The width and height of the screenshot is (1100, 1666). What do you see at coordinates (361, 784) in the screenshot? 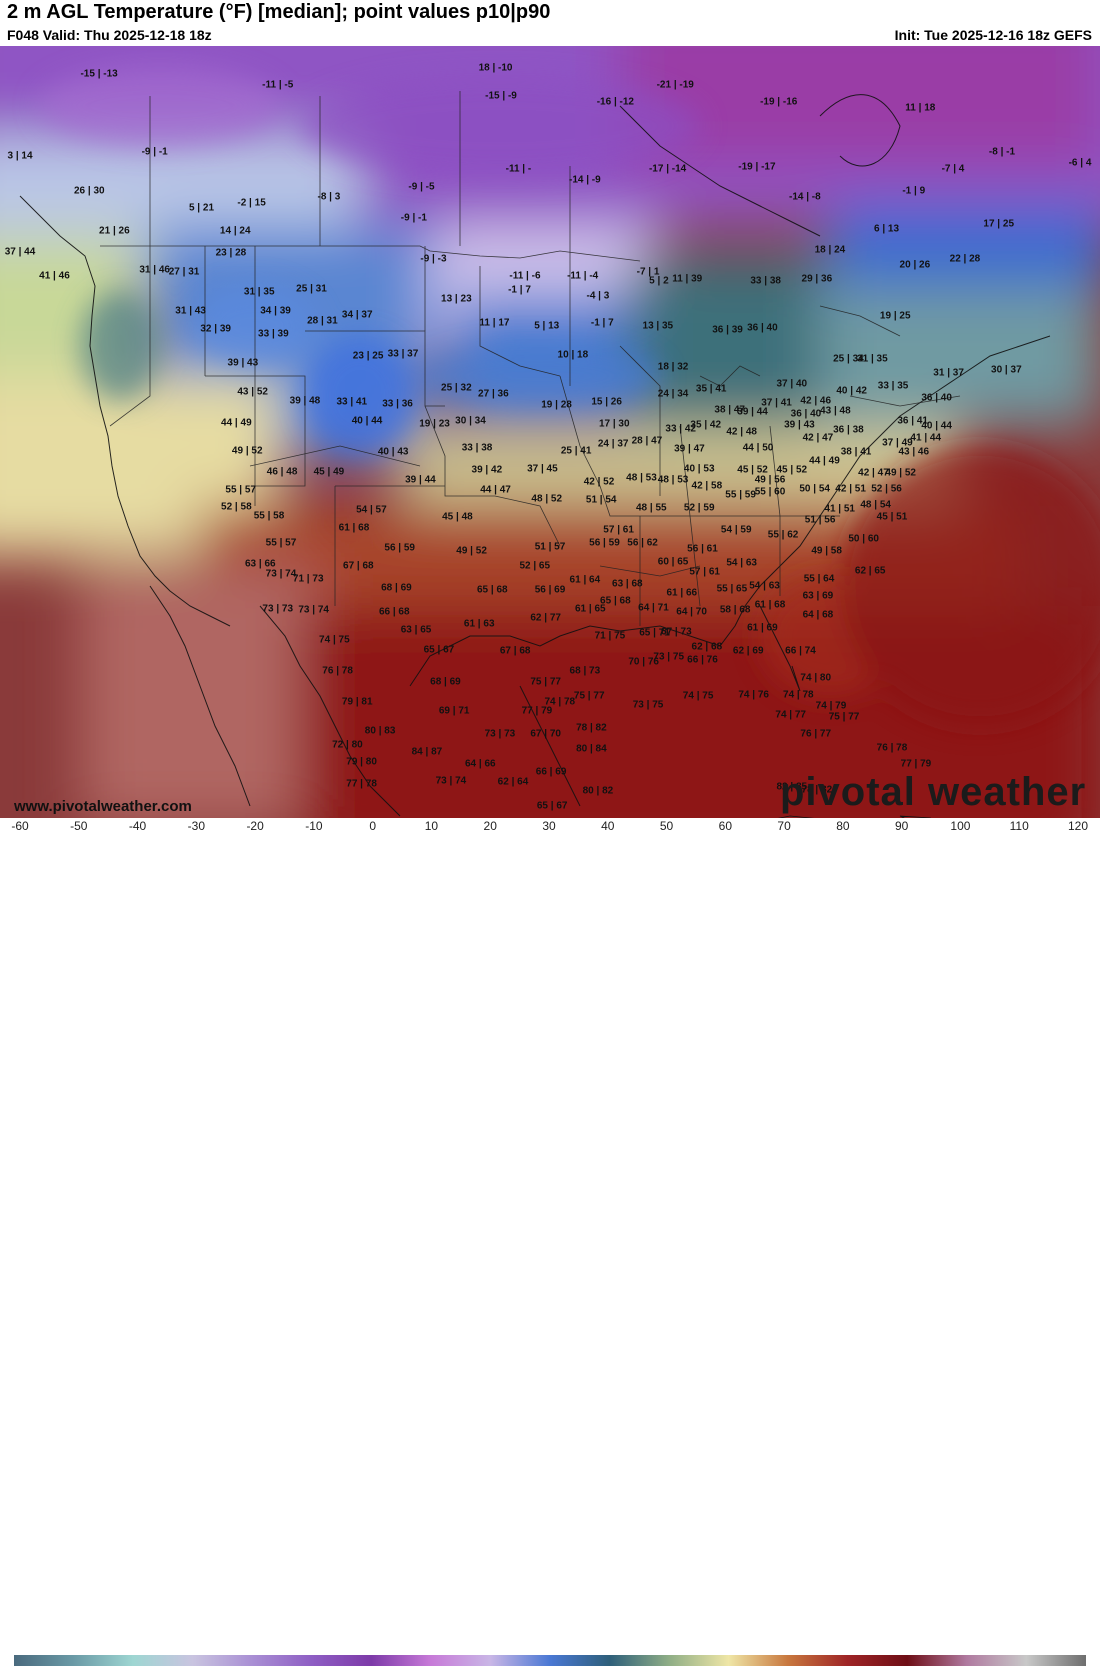
I see `point-value: 77 | 78` at bounding box center [361, 784].